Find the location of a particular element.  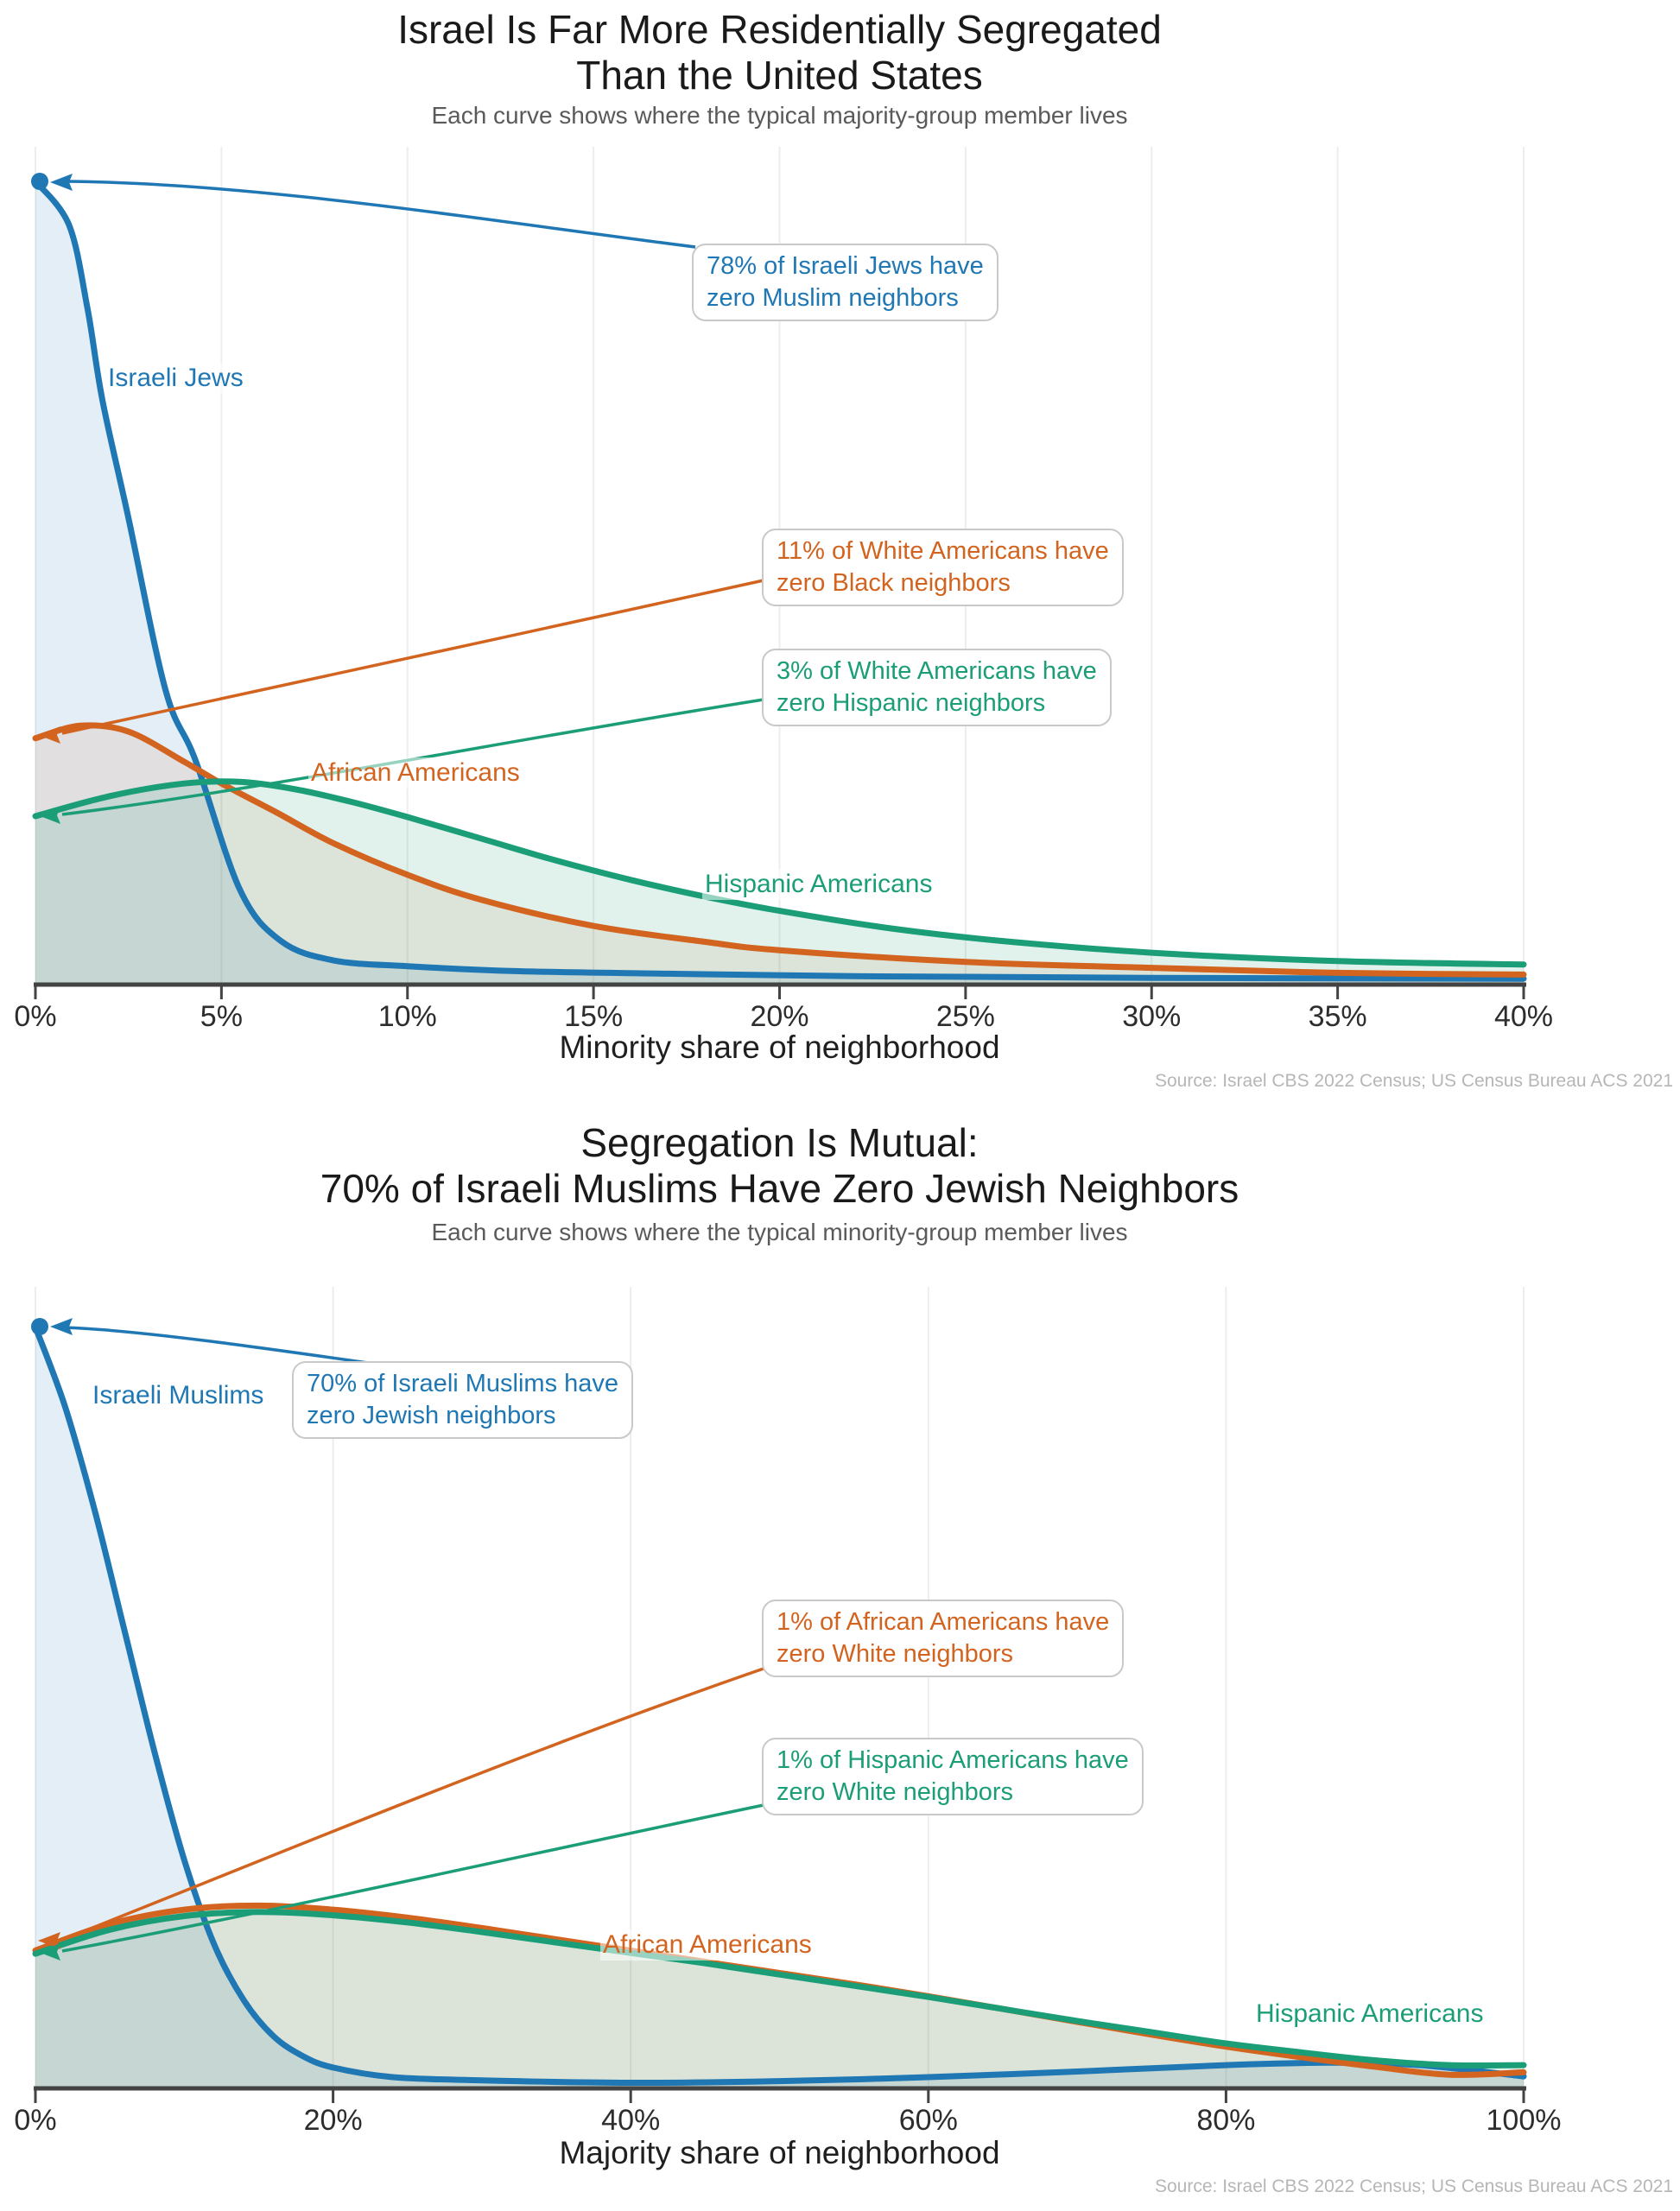

arrowhead-african-americans-2-icon is located at coordinates (49, 1940).